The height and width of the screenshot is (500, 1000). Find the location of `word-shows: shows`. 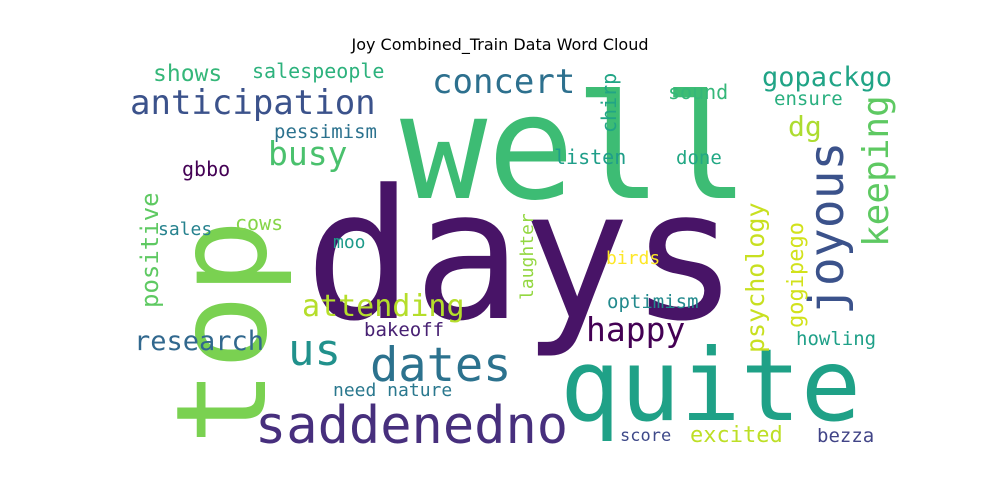

word-shows: shows is located at coordinates (187, 74).